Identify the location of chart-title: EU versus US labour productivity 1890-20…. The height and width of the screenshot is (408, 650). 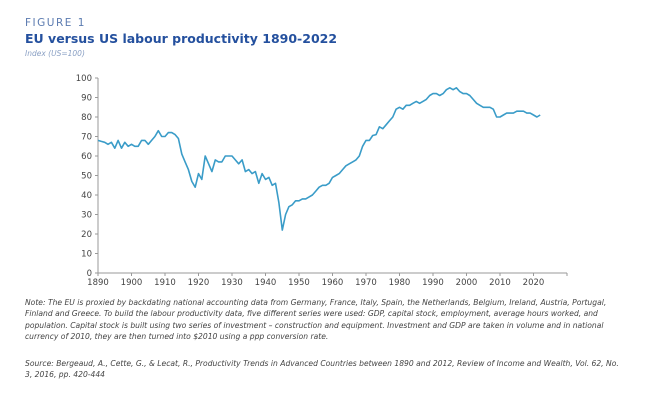
(181, 38).